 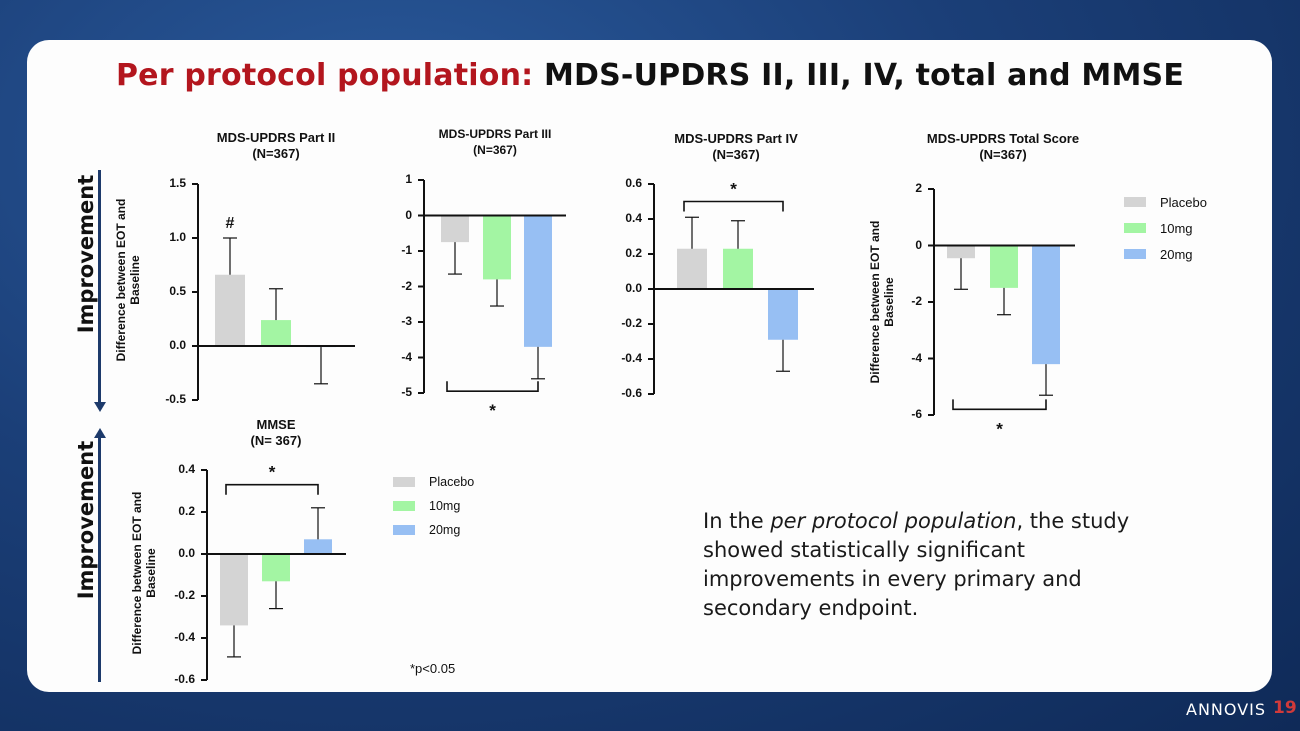 What do you see at coordinates (404, 506) in the screenshot?
I see `legend-swatch-10mg-b` at bounding box center [404, 506].